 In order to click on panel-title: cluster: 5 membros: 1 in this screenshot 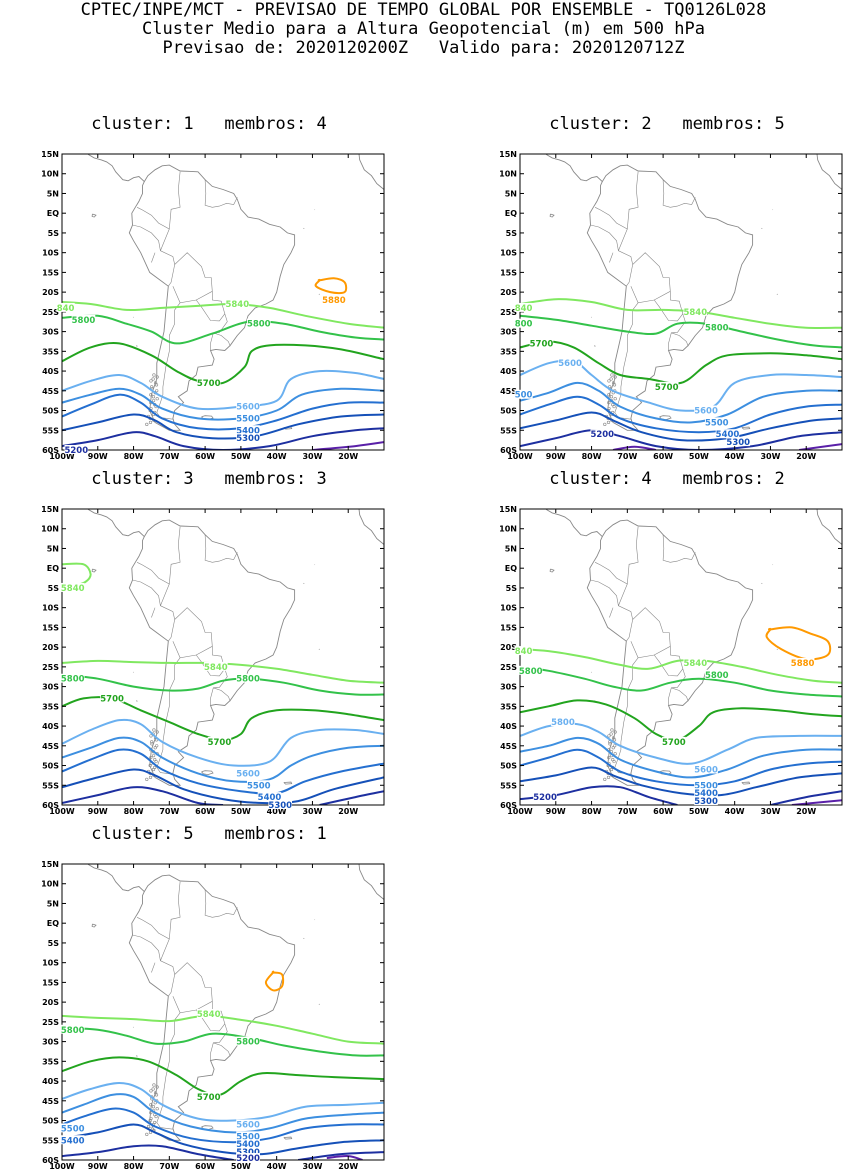, I will do `click(209, 834)`.